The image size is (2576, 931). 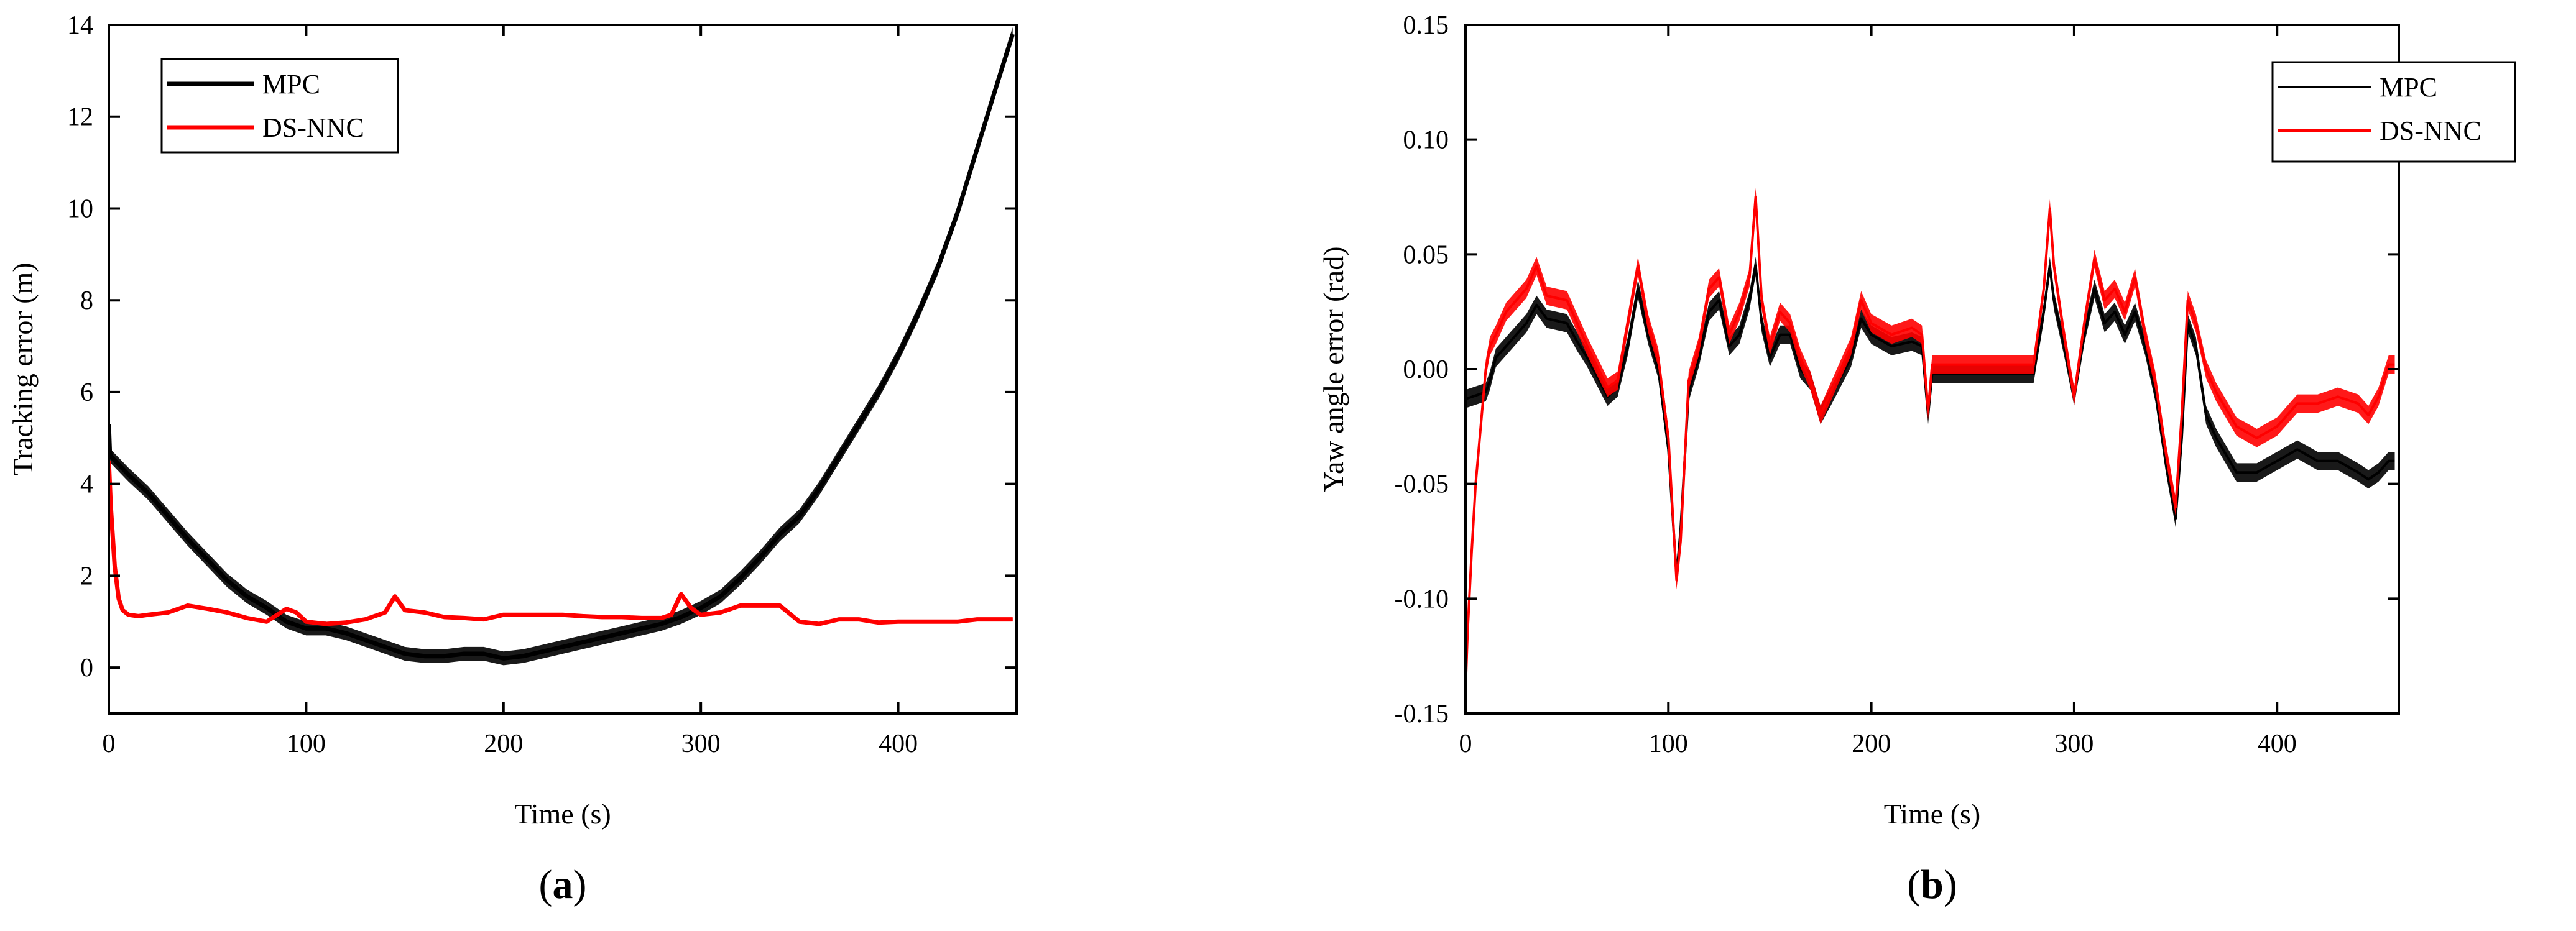 What do you see at coordinates (86, 301) in the screenshot?
I see `y-tick-label: 8` at bounding box center [86, 301].